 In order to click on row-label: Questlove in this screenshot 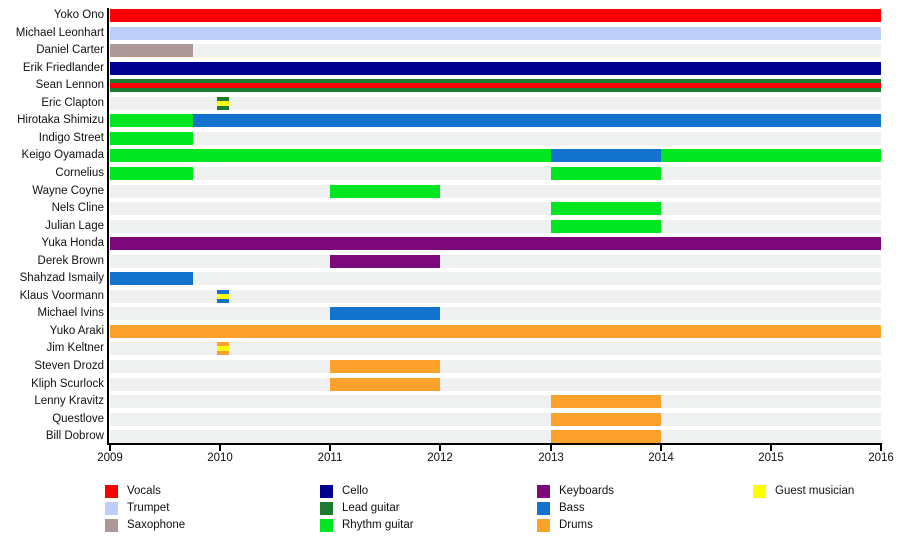, I will do `click(78, 419)`.